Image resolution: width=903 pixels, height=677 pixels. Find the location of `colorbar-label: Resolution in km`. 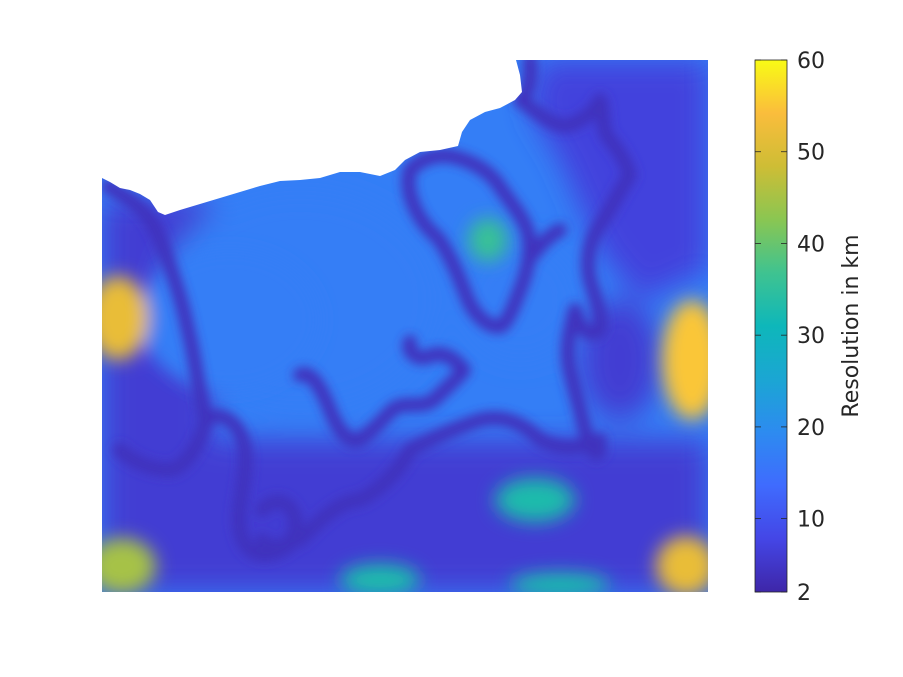

colorbar-label: Resolution in km is located at coordinates (851, 325).